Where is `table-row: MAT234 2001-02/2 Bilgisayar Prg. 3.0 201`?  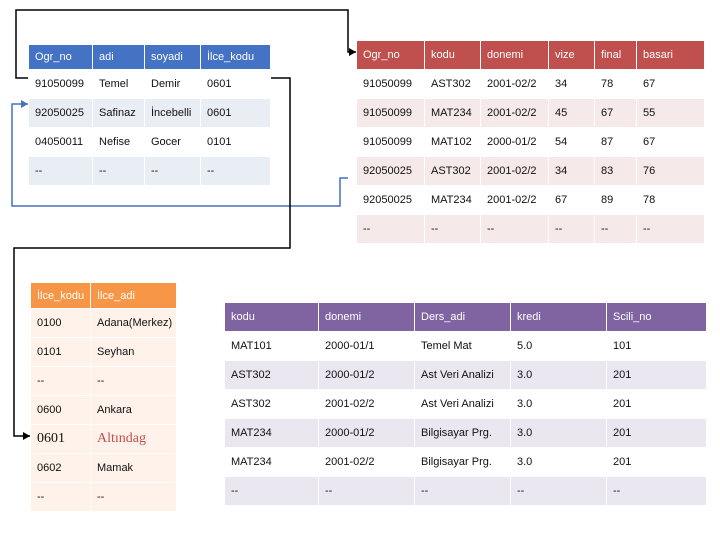
table-row: MAT234 2001-02/2 Bilgisayar Prg. 3.0 201 is located at coordinates (465, 462).